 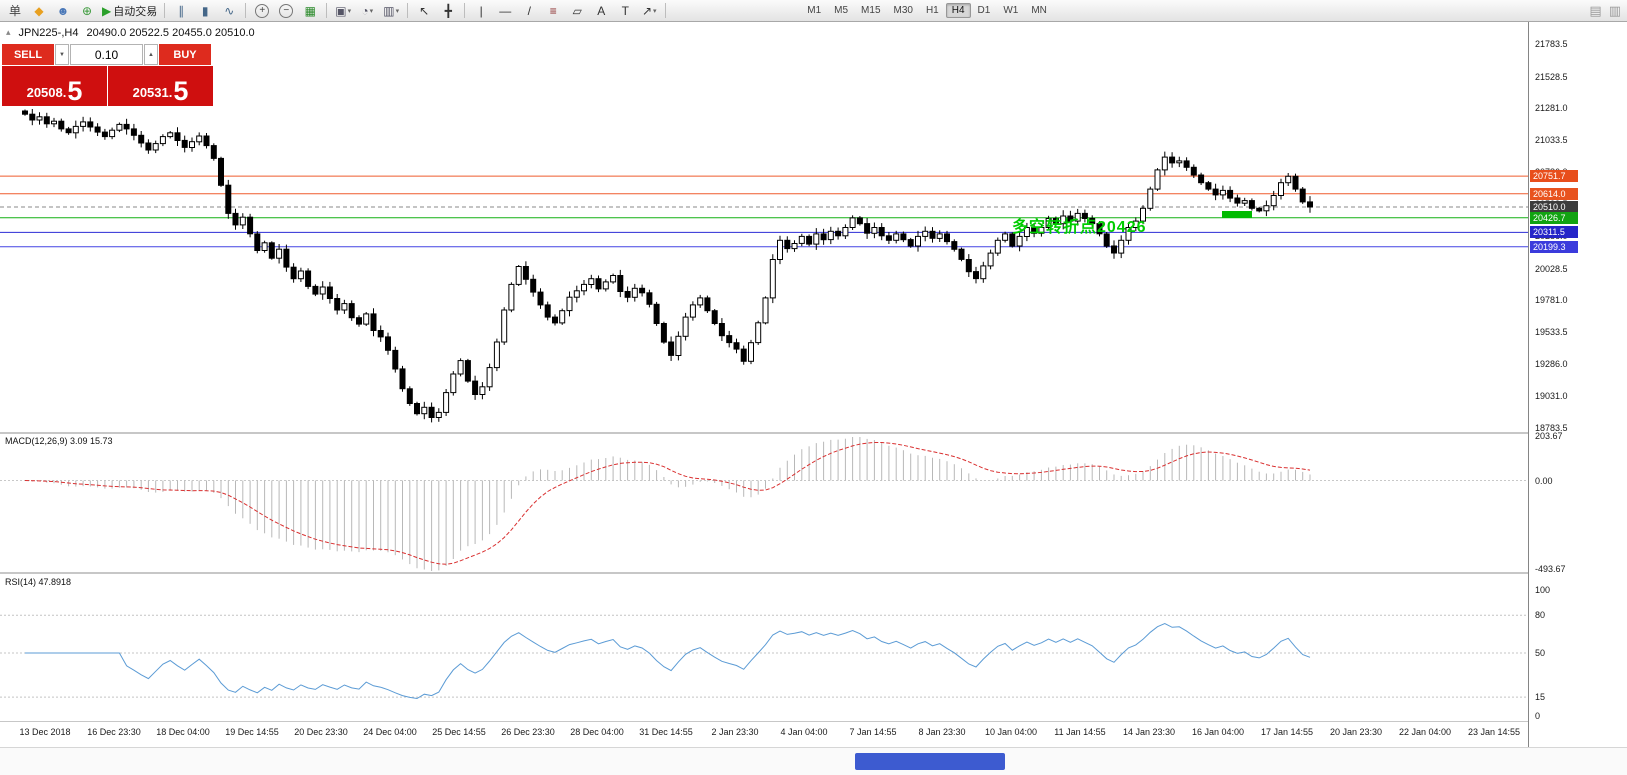 I want to click on community-button: ⊕, so click(x=87, y=11).